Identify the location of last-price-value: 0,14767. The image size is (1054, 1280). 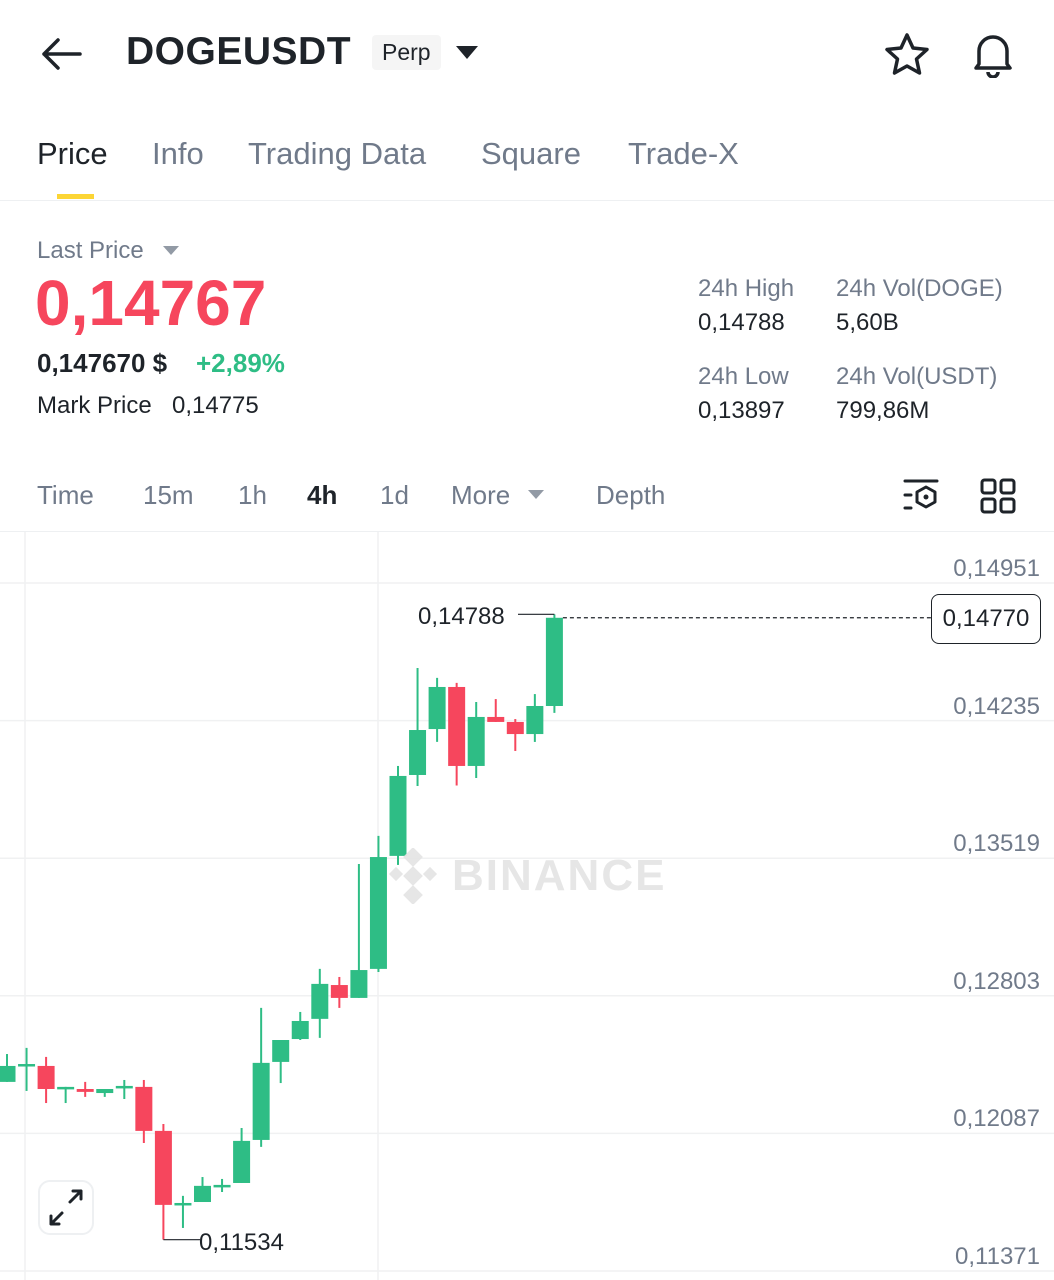
(151, 303).